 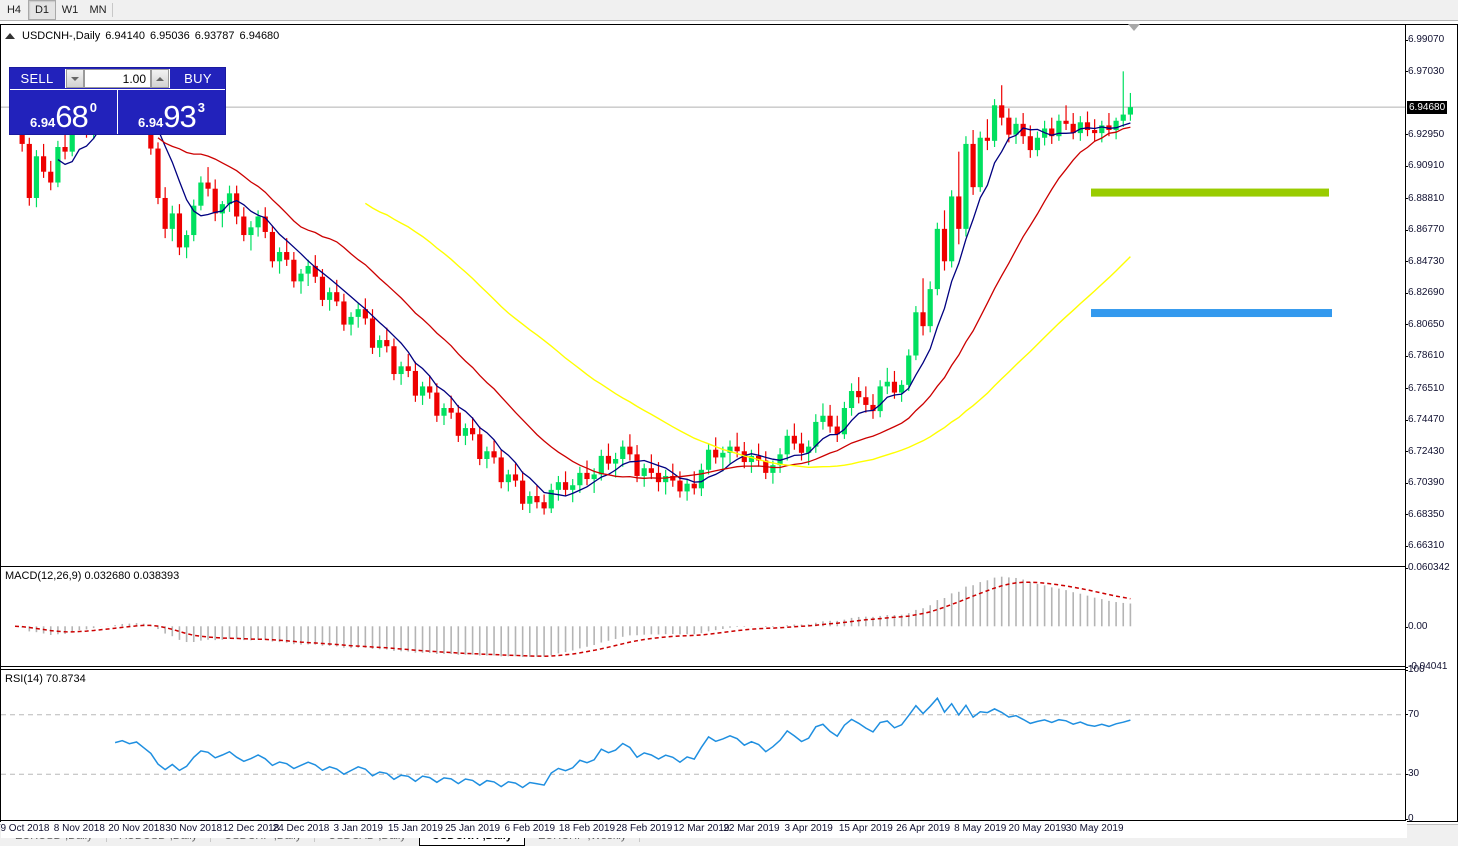 What do you see at coordinates (1134, 27) in the screenshot?
I see `scroll-position-marker-icon` at bounding box center [1134, 27].